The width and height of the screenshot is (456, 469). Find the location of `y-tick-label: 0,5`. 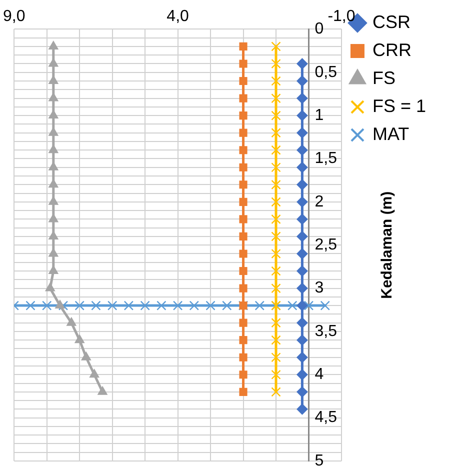

y-tick-label: 0,5 is located at coordinates (326, 72).